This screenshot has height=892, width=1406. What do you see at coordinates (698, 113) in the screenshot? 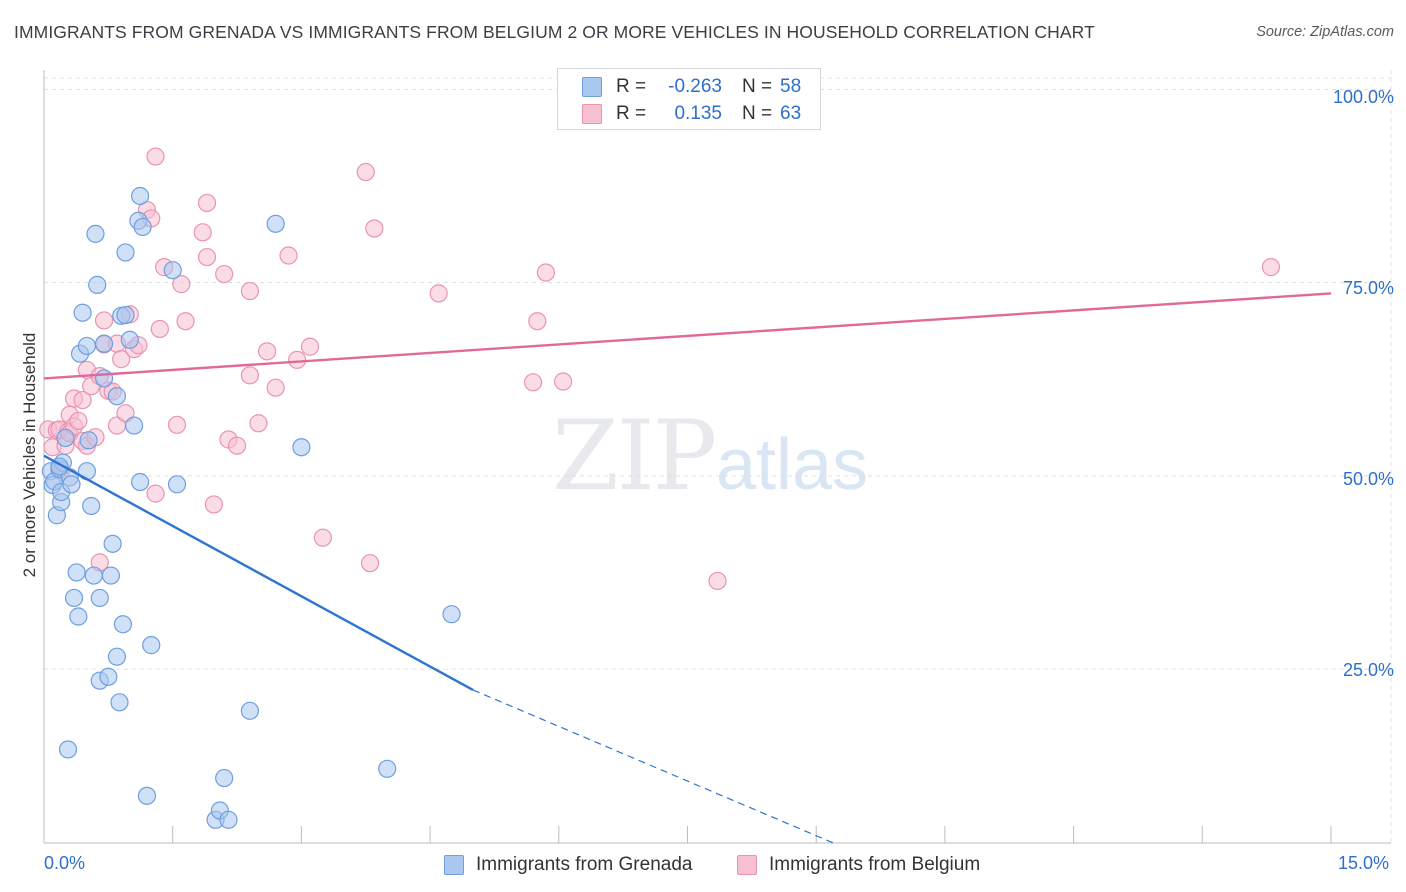
I see `legend-r-value-belgium: 0.135` at bounding box center [698, 113].